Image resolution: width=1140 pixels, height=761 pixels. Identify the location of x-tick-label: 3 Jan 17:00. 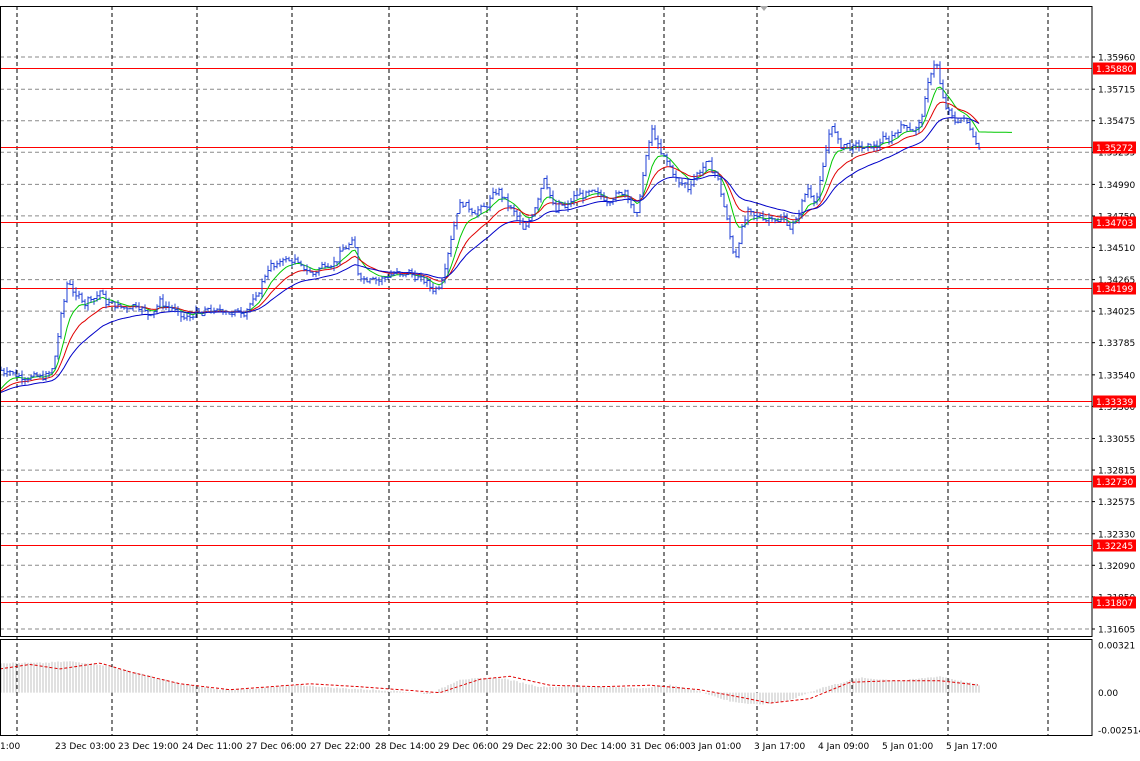
(780, 747).